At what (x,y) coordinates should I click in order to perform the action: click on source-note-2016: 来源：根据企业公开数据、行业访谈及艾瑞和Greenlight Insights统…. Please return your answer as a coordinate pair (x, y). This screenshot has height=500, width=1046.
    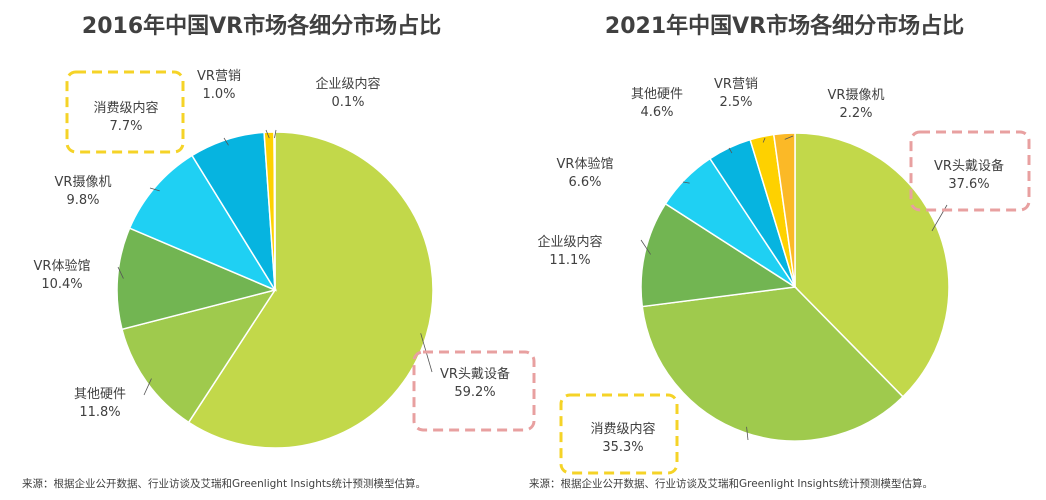
    Looking at the image, I should click on (224, 484).